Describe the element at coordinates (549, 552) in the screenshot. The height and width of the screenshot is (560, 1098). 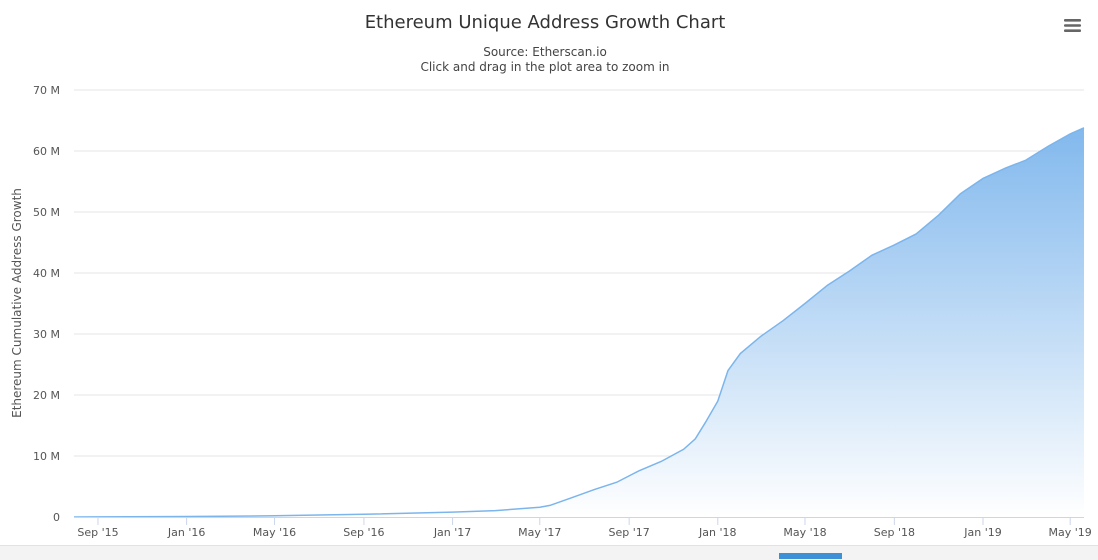
I see `footer-strip` at that location.